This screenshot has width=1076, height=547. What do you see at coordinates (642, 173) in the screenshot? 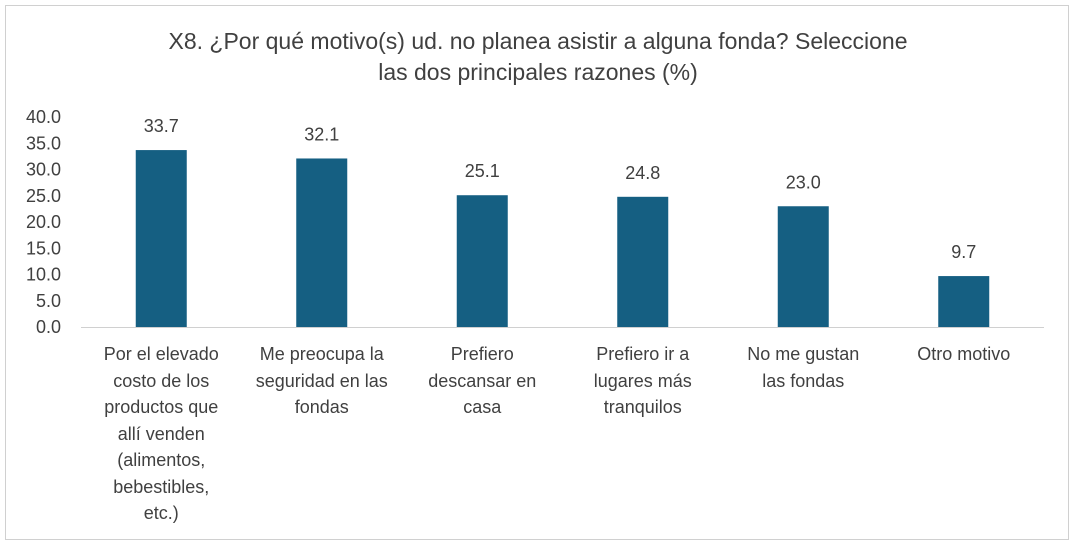
I see `data-label: 24.8` at bounding box center [642, 173].